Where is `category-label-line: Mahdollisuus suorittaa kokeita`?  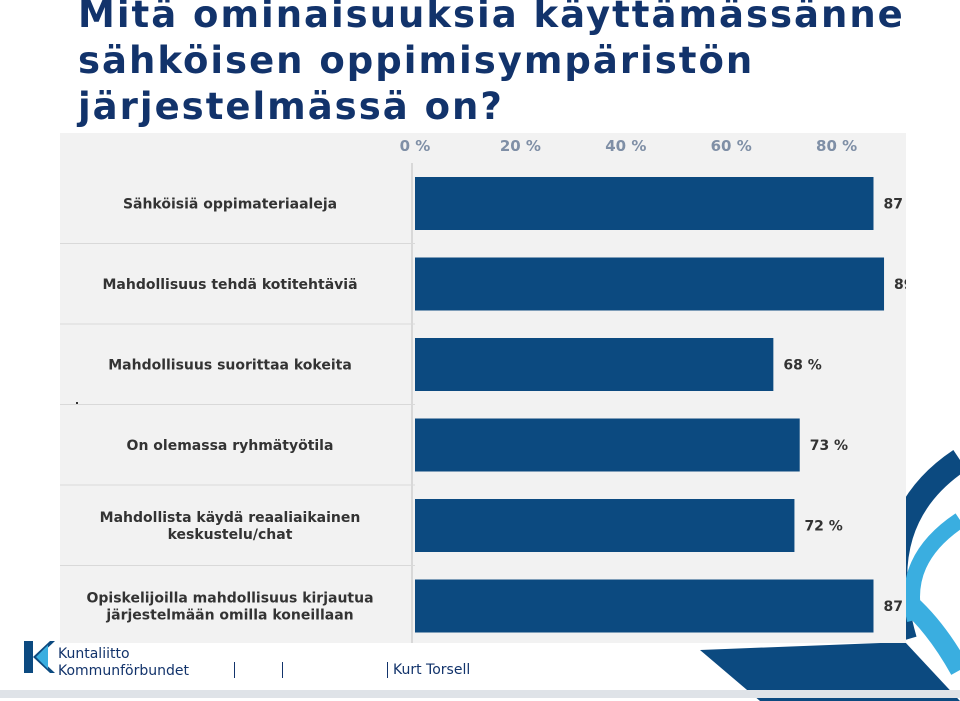
category-label-line: Mahdollisuus suorittaa kokeita is located at coordinates (230, 366).